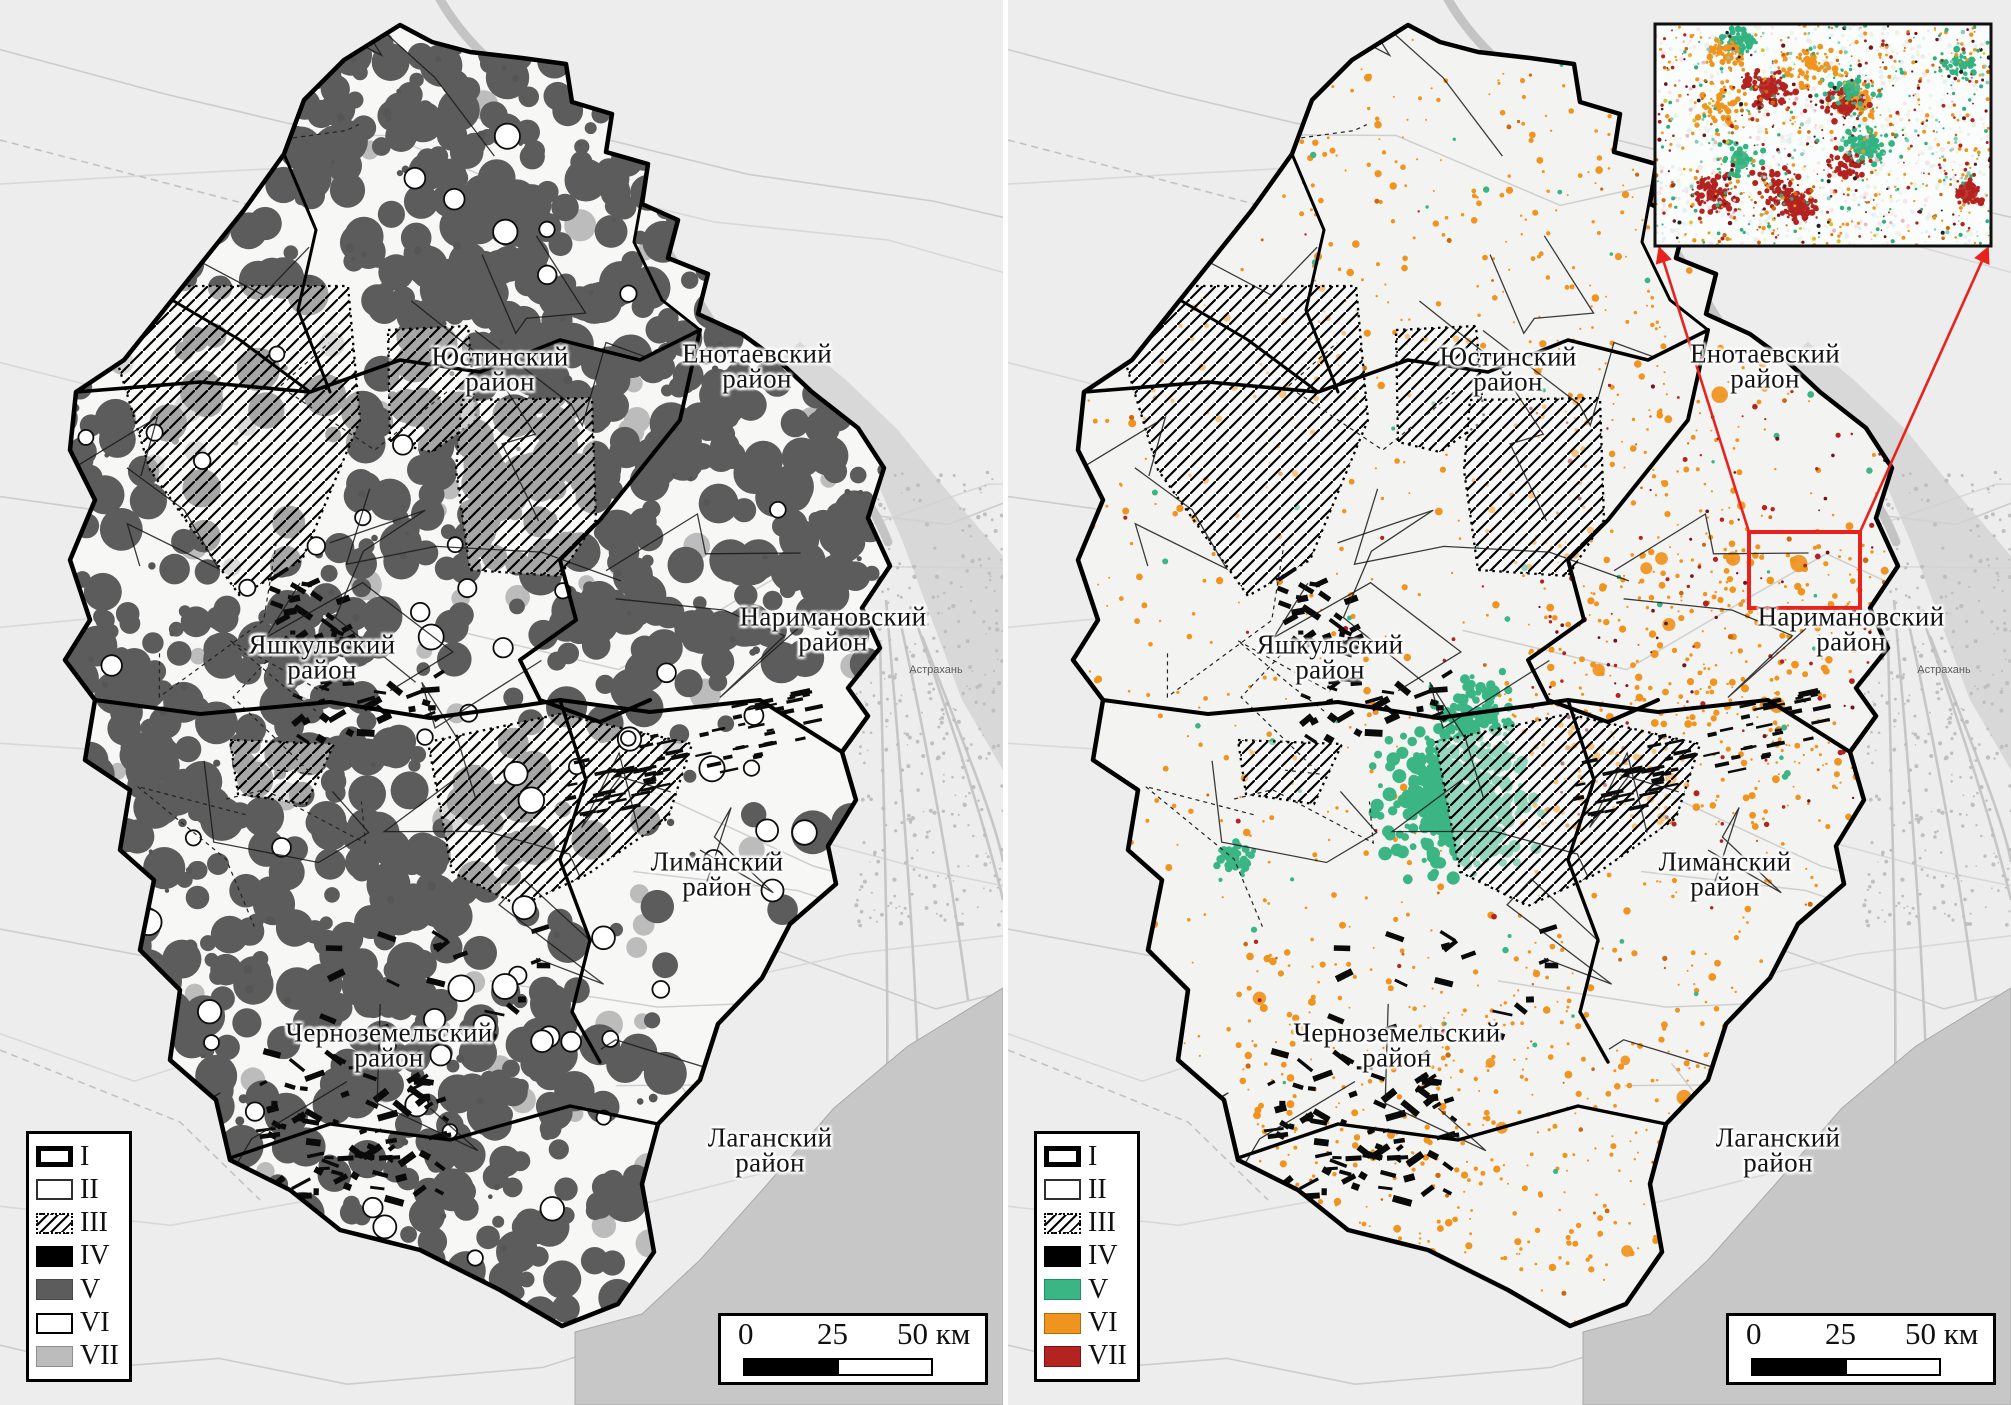  I want to click on legend-right: I II III IV V VI VII, so click(1087, 1256).